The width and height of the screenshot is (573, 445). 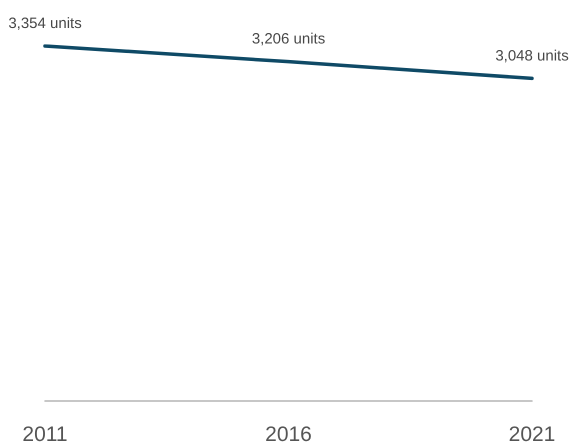 I want to click on x-tick-label: 2011, so click(x=45, y=434).